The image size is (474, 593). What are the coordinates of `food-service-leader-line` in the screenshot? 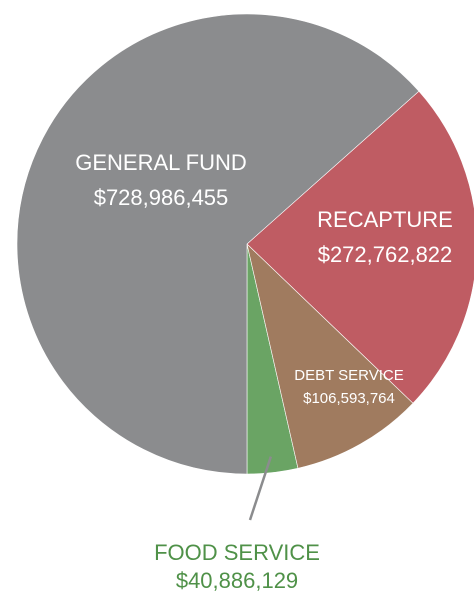 It's located at (260, 488).